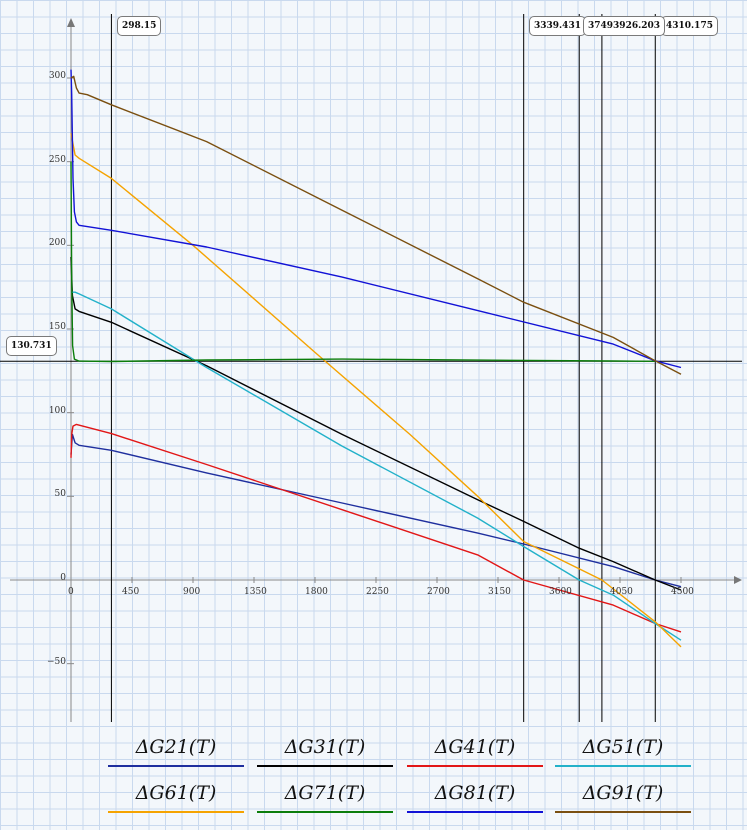 The height and width of the screenshot is (830, 747). I want to click on legend-item: ΔG51(T), so click(623, 752).